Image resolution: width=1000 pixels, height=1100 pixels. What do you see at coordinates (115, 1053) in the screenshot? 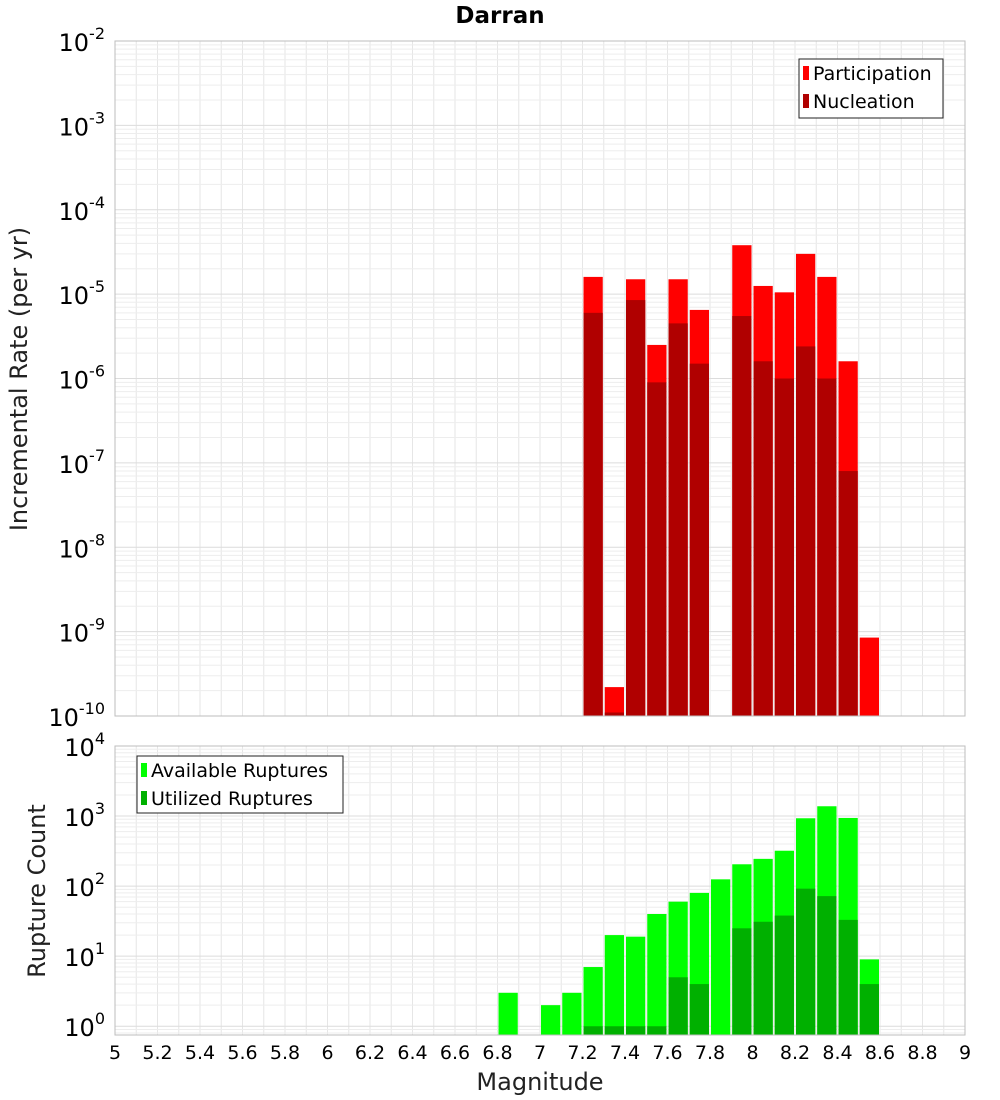
I see `x-tick-label: 5` at bounding box center [115, 1053].